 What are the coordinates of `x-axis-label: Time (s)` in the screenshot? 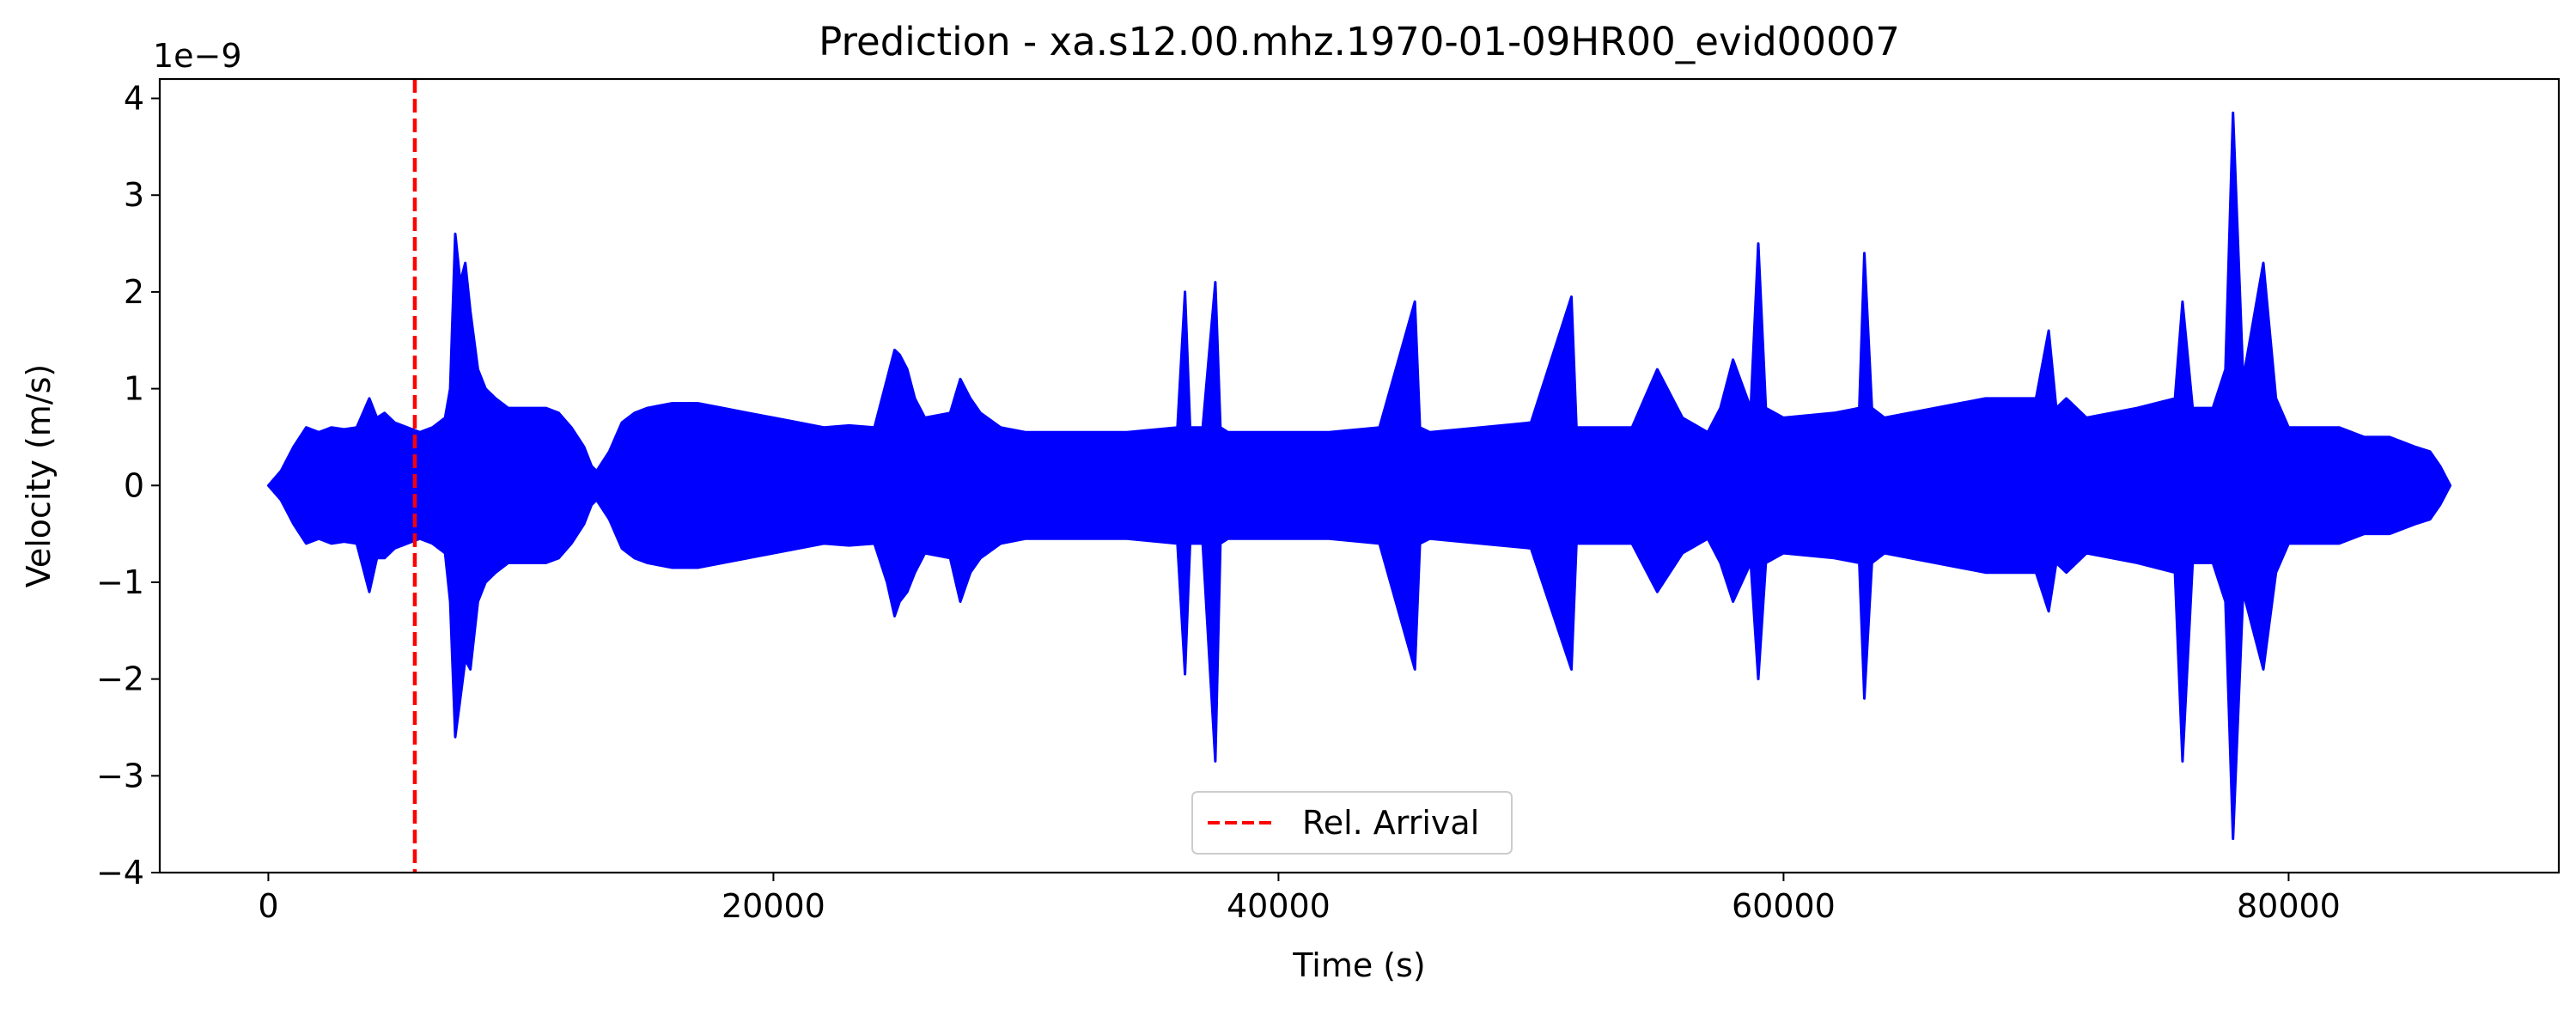 It's located at (1359, 965).